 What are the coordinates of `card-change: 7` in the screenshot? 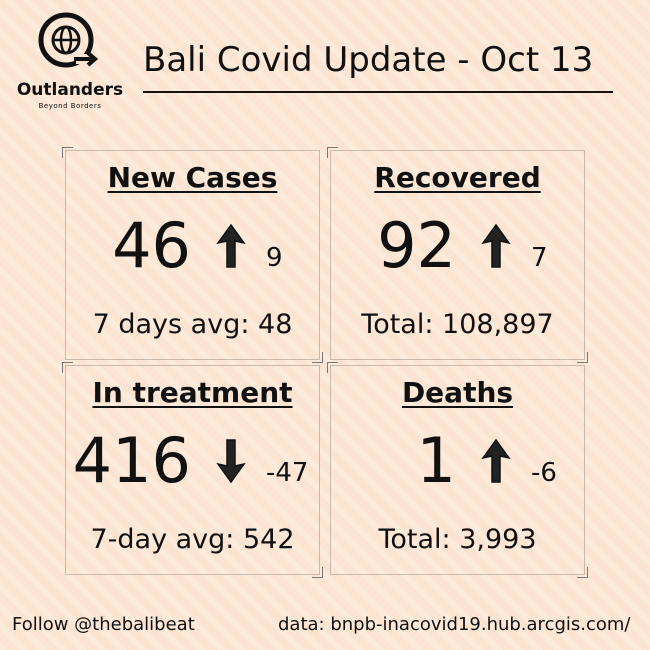 It's located at (539, 258).